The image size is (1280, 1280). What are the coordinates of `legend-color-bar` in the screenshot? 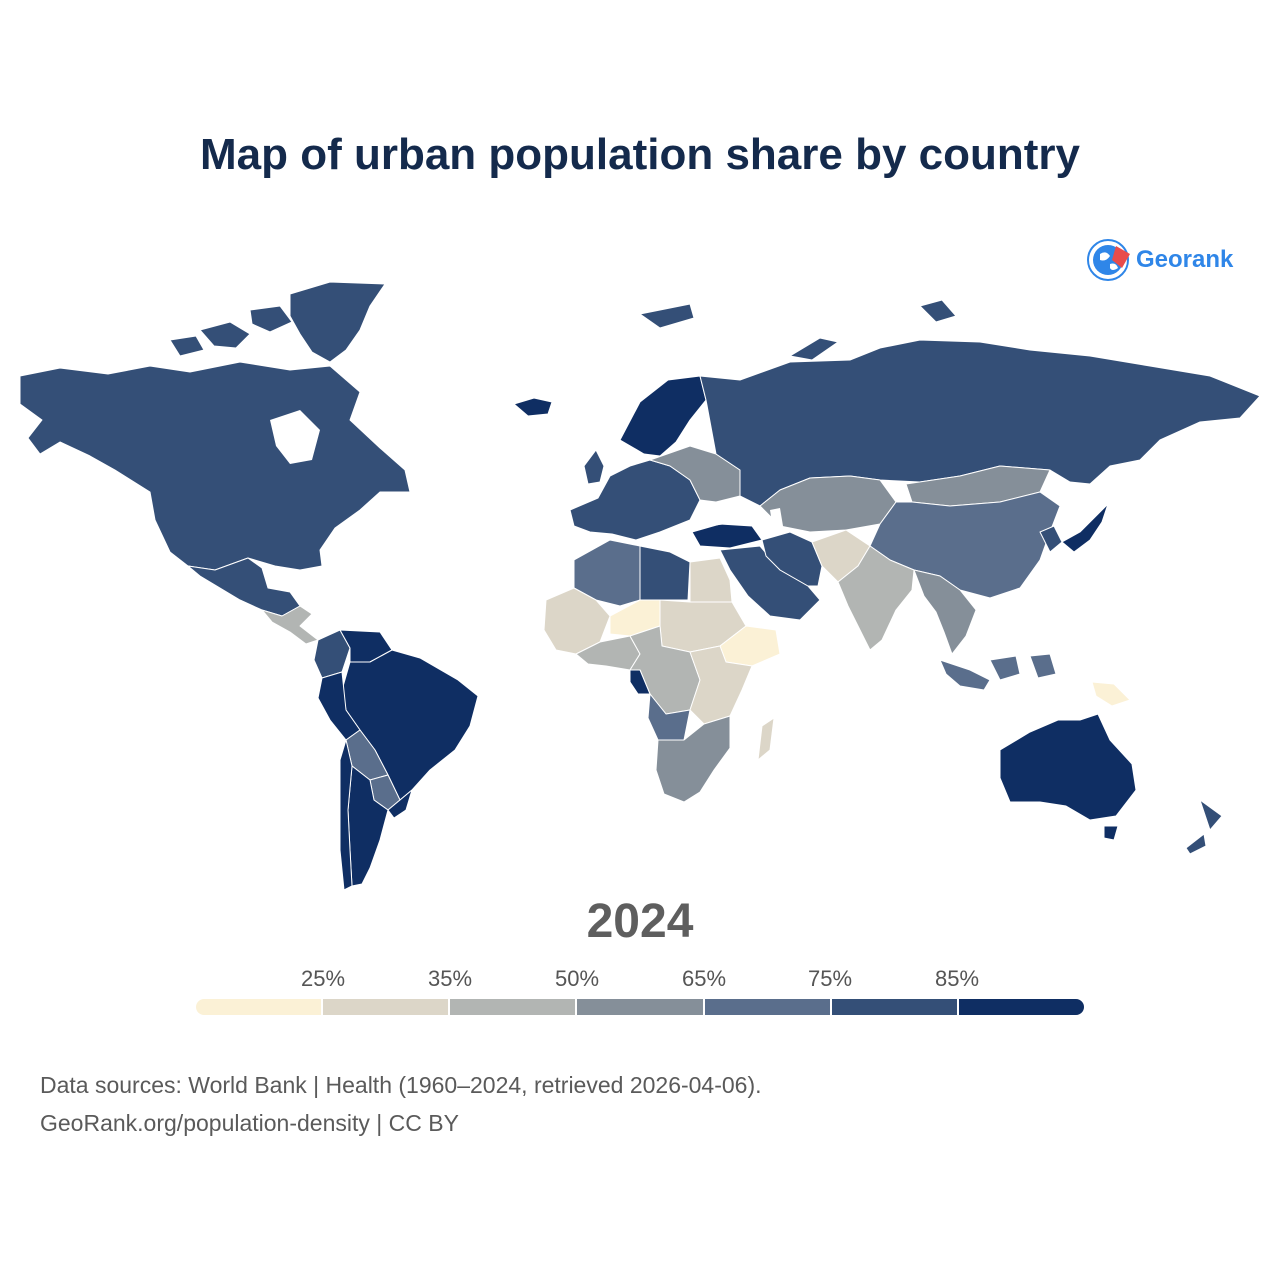 It's located at (640, 1007).